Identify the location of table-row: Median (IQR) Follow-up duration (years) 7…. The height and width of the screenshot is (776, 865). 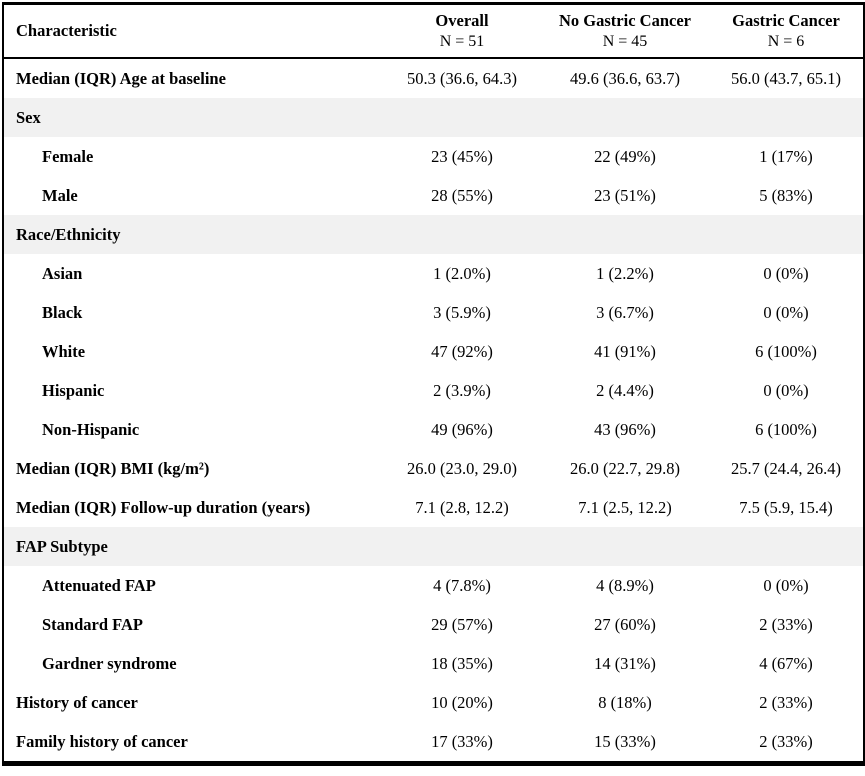
(433, 507).